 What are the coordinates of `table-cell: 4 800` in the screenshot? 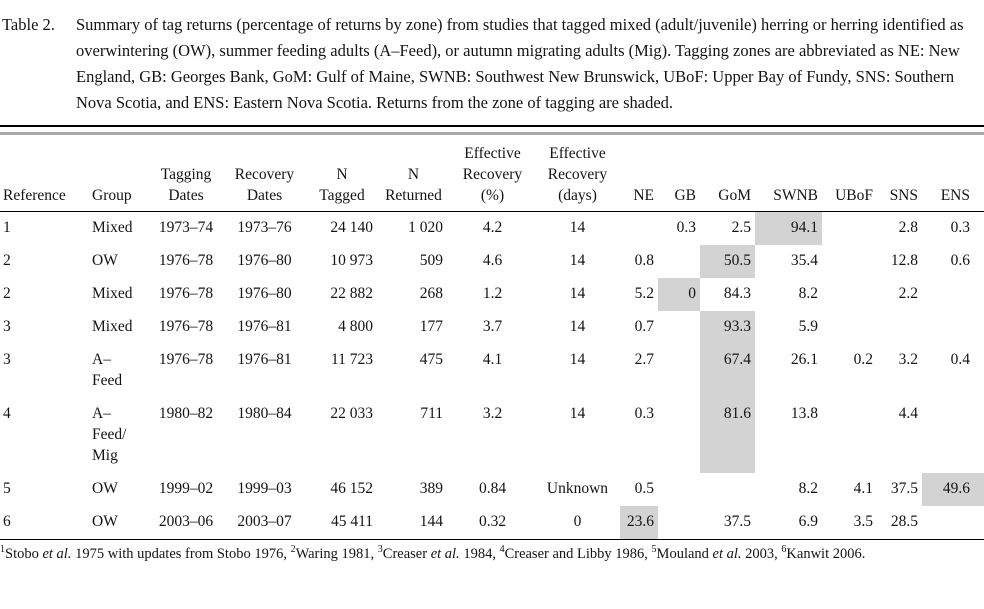 It's located at (355, 326).